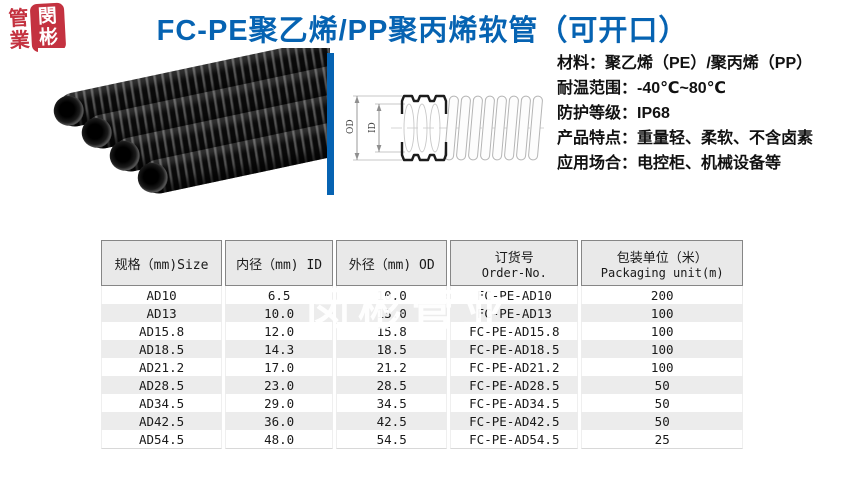  I want to click on cell-inner-diameter: 23.0, so click(279, 385).